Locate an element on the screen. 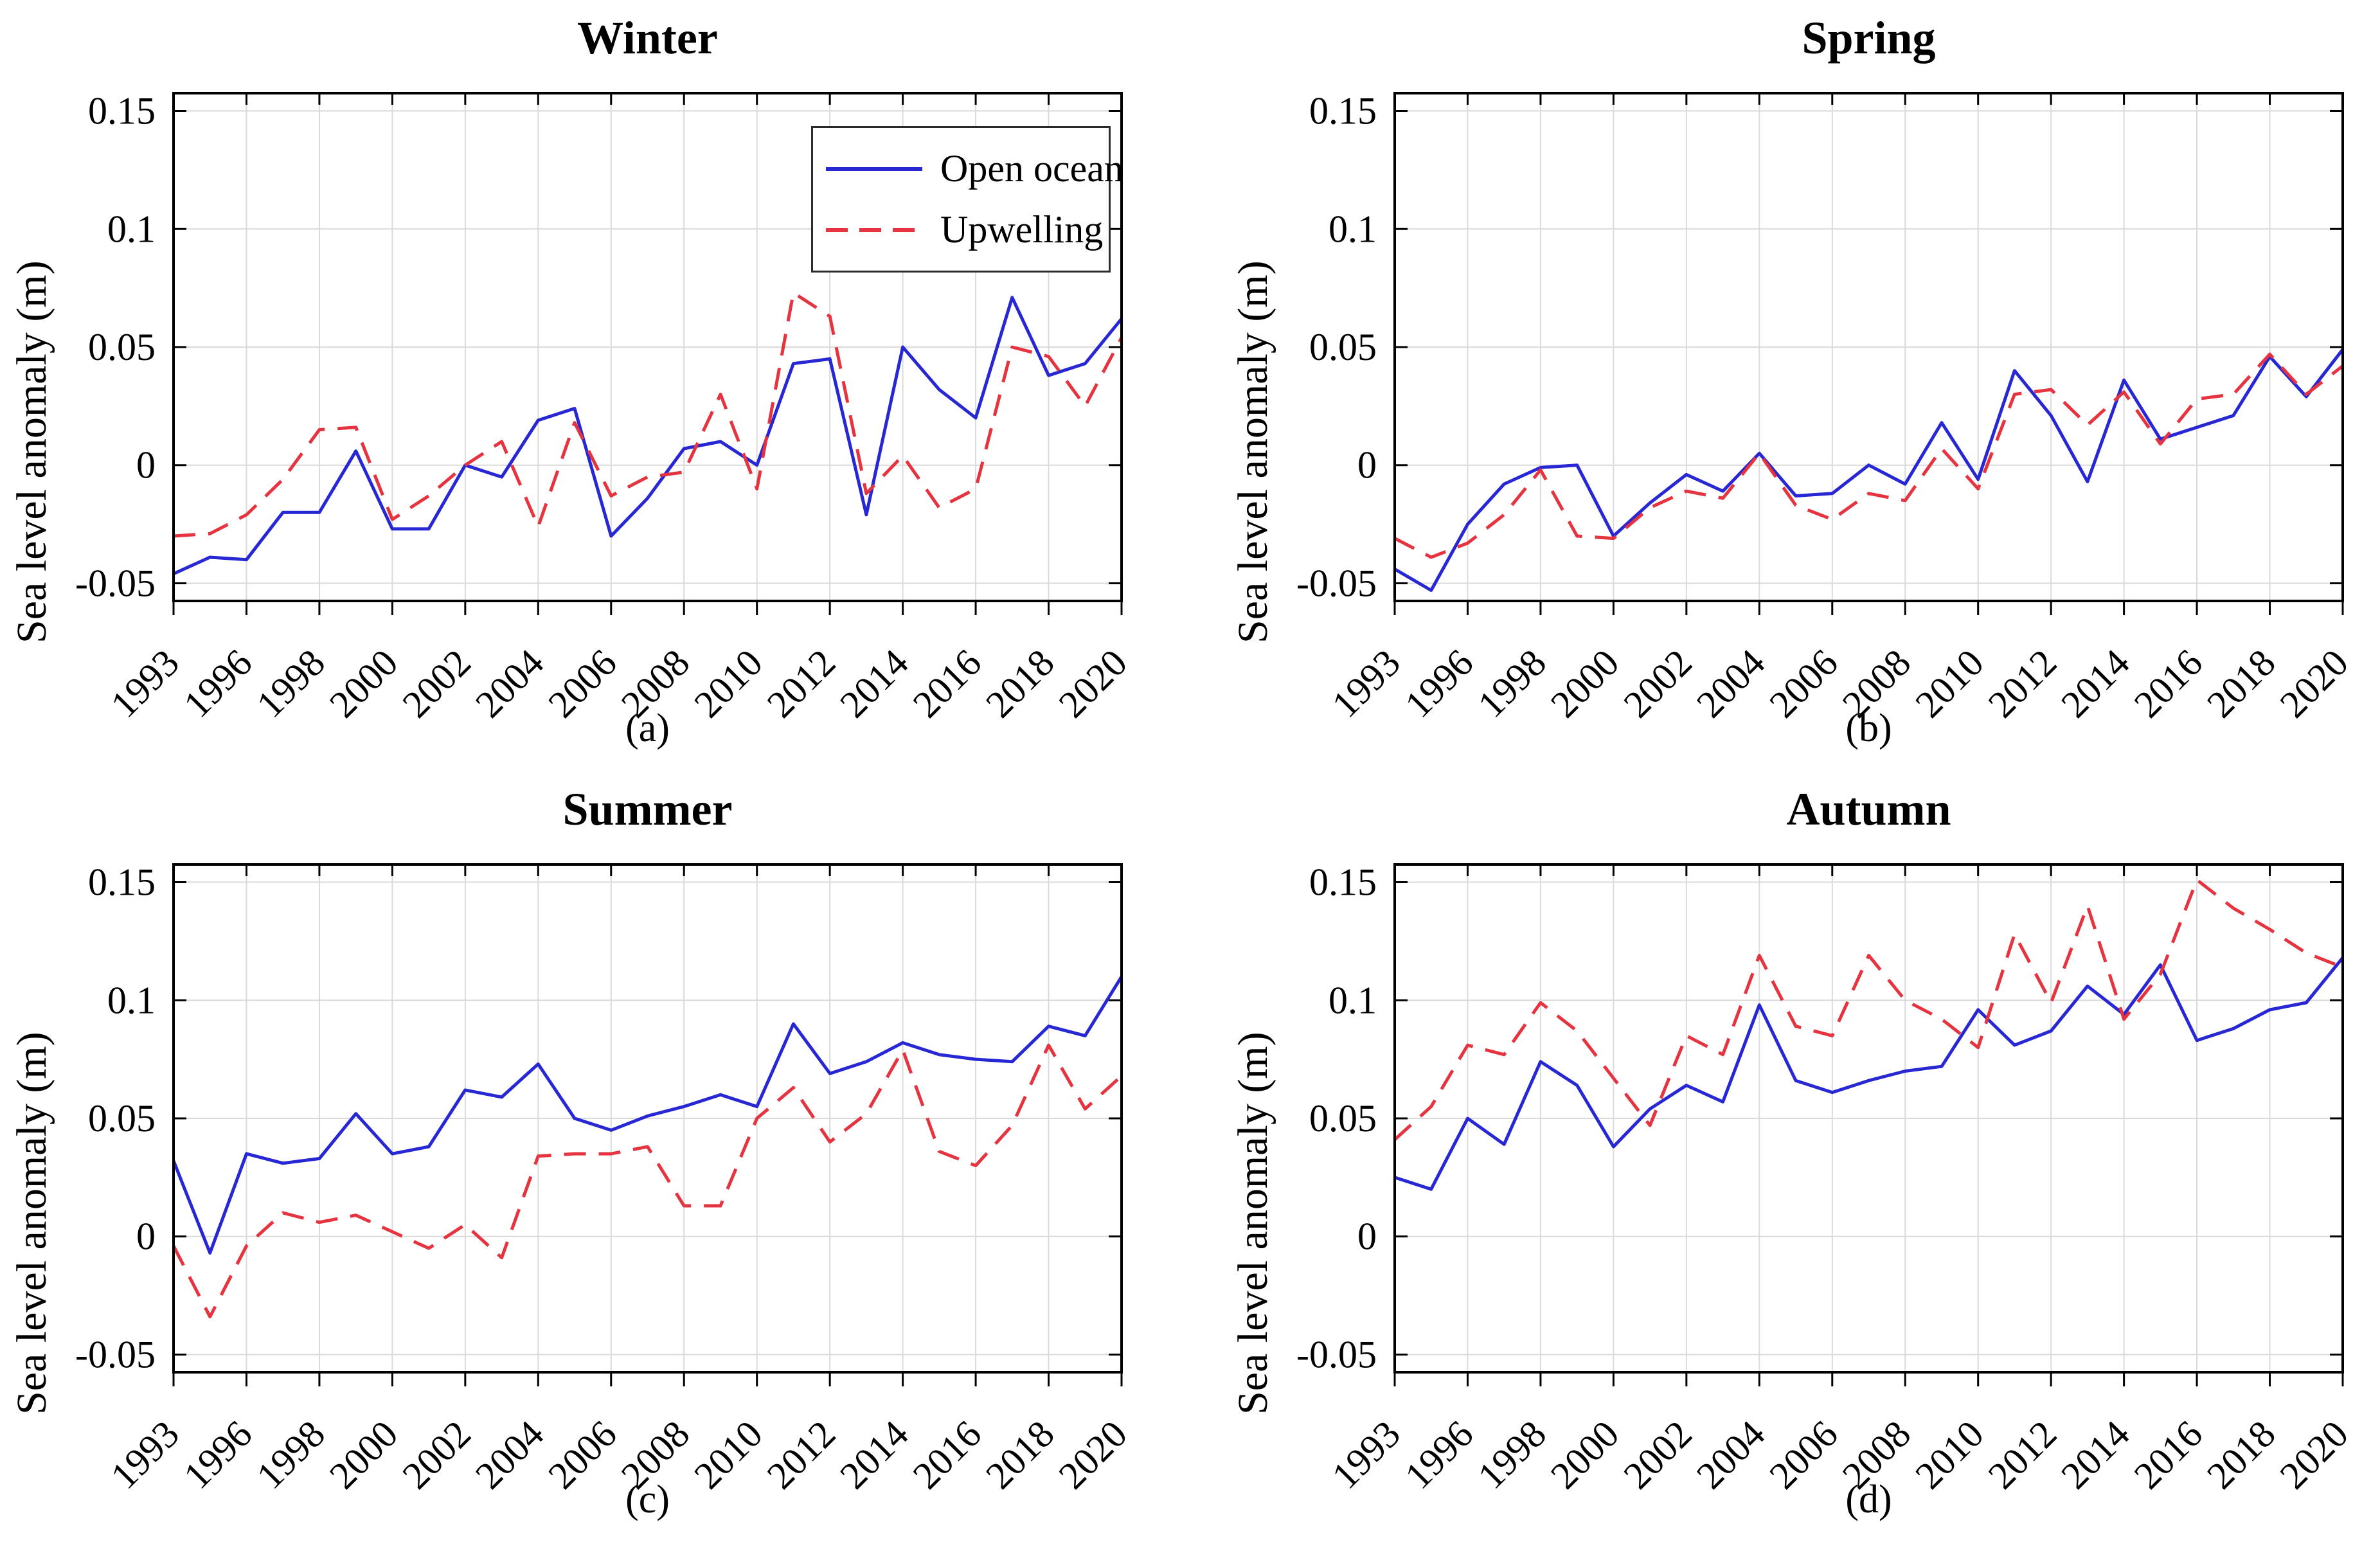 This screenshot has height=1558, width=2380. y-axis-label-autumn: Sea level anomaly (m) is located at coordinates (1253, 1223).